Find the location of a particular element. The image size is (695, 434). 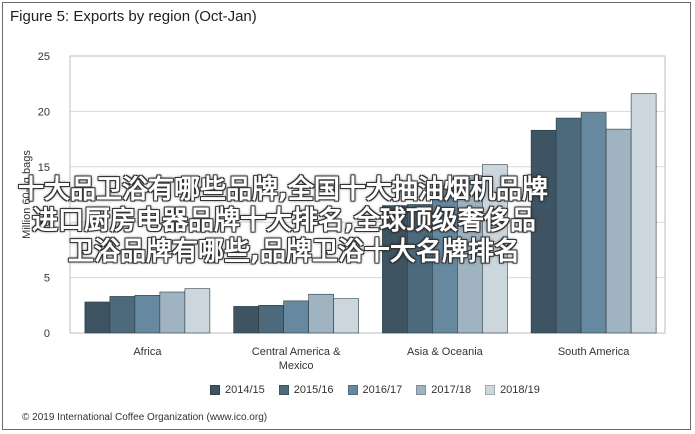

y-tick-label: 20 is located at coordinates (44, 112).